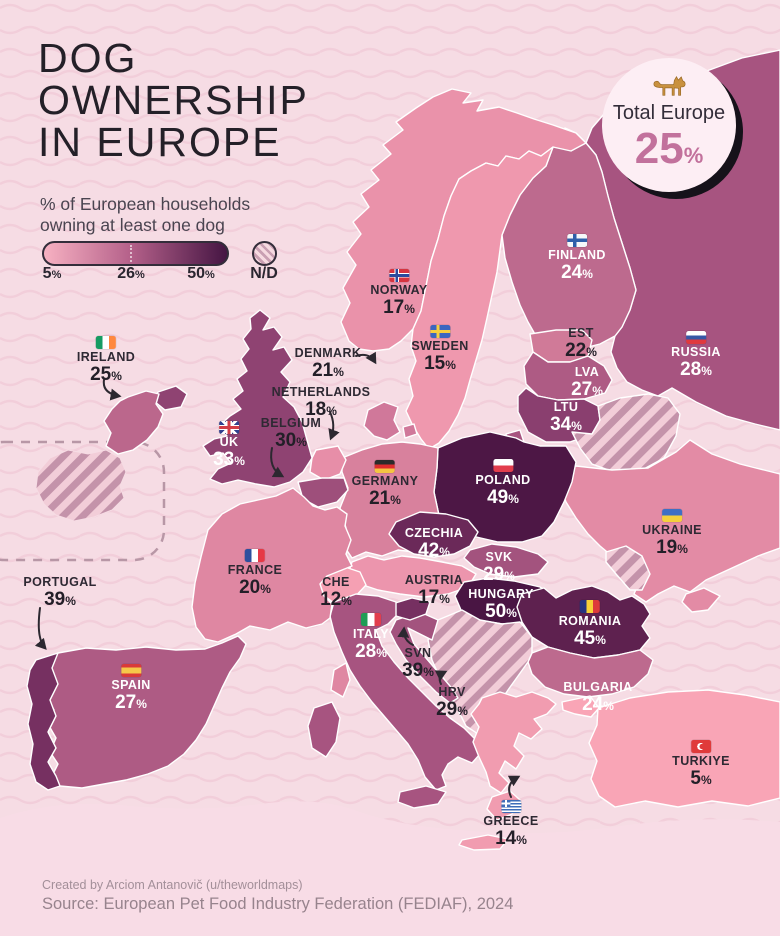 Image resolution: width=780 pixels, height=936 pixels. Describe the element at coordinates (321, 402) in the screenshot. I see `label-netherlands: NETHERLANDS 18%` at that location.